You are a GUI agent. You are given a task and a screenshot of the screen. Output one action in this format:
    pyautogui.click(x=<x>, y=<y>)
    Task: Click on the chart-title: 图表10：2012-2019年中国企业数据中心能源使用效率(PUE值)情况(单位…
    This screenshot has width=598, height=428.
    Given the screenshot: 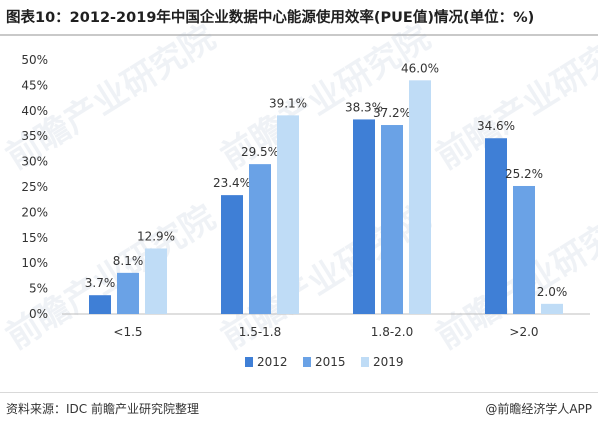 What is the action you would take?
    pyautogui.click(x=270, y=18)
    